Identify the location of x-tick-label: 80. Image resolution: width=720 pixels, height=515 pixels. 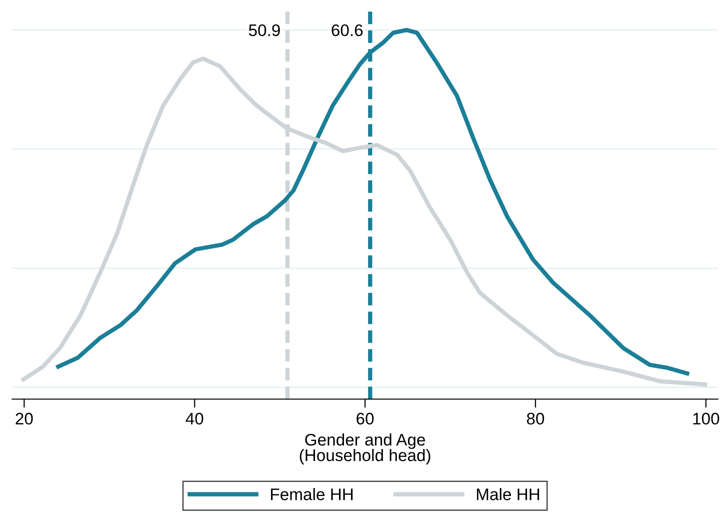
(535, 418).